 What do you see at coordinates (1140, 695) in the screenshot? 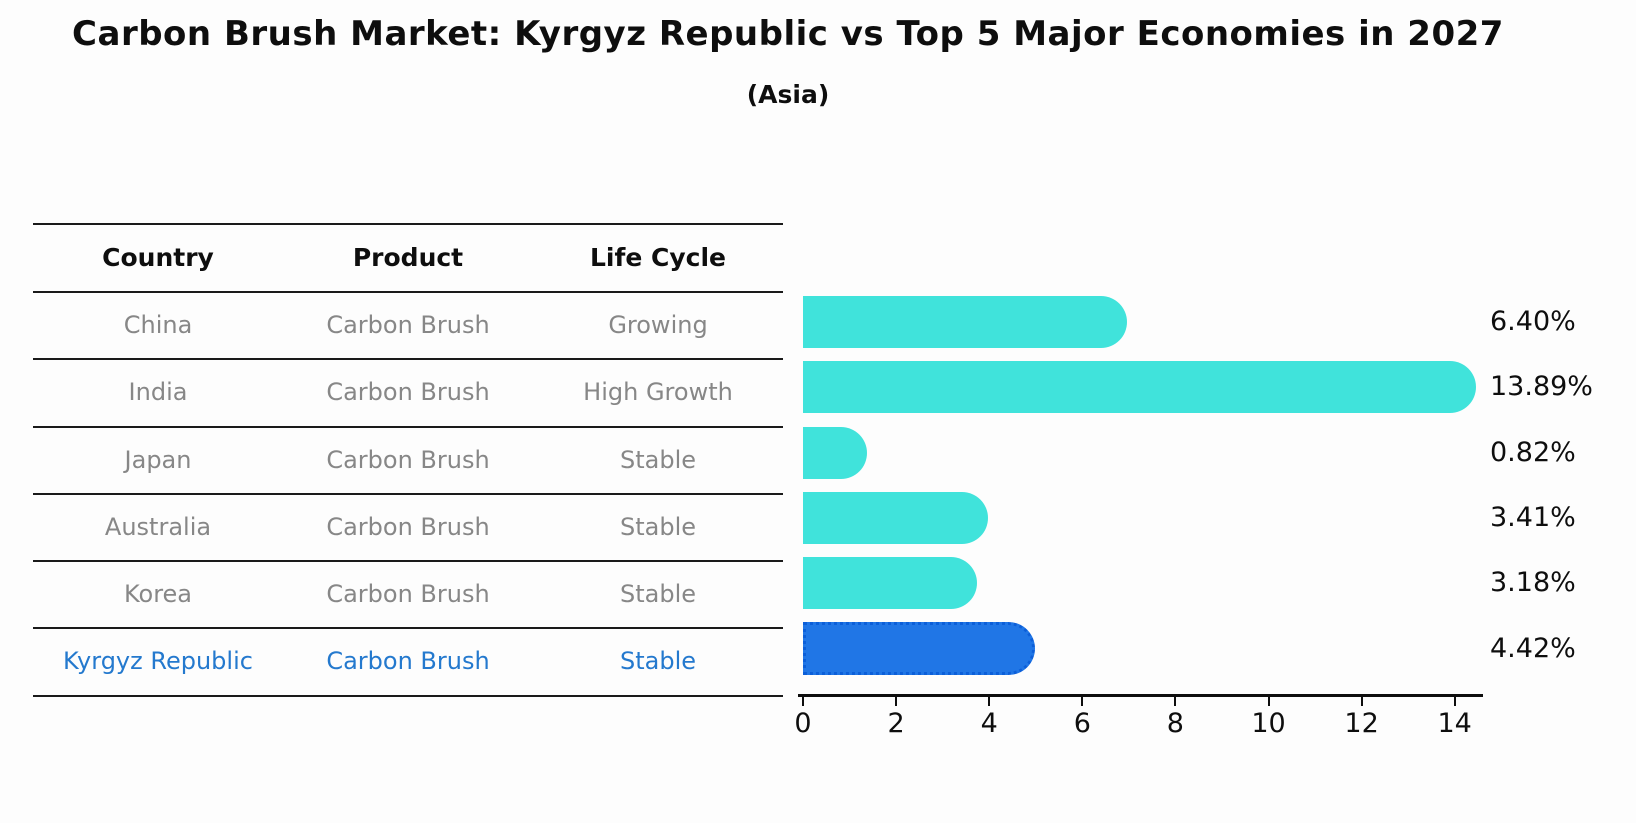
I see `x-axis-line` at bounding box center [1140, 695].